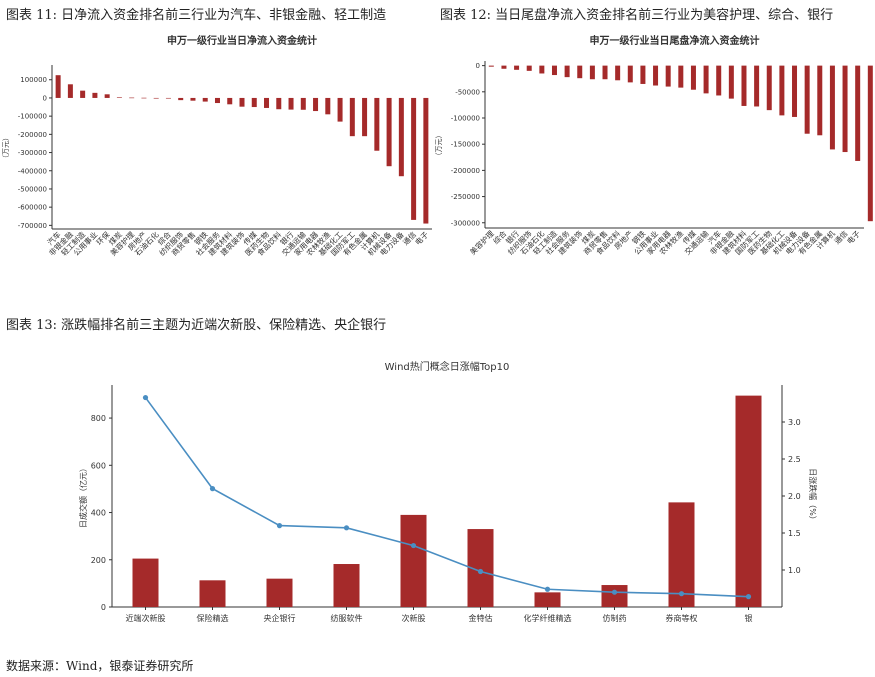  What do you see at coordinates (422, 238) in the screenshot?
I see `inflow-x-tick-label: 电子` at bounding box center [422, 238].